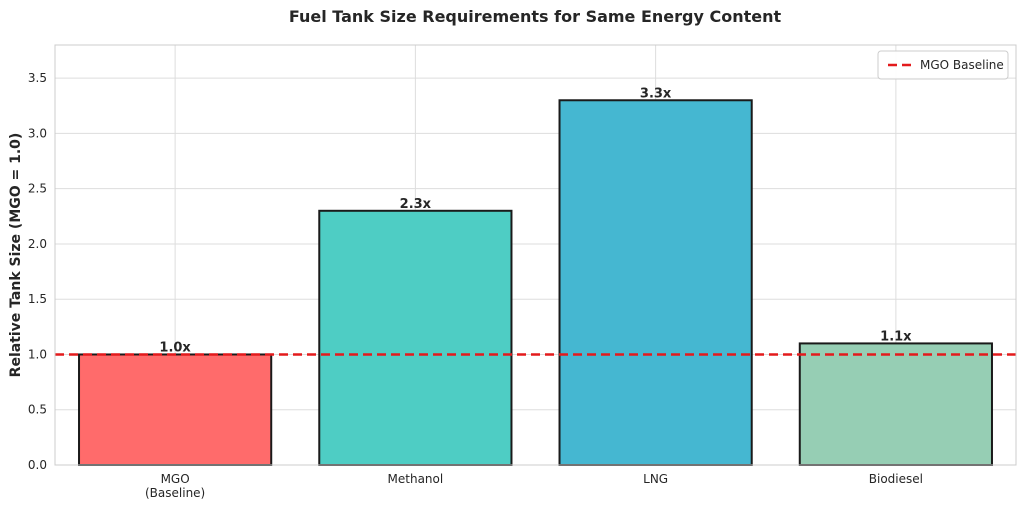 Image resolution: width=1024 pixels, height=508 pixels. I want to click on legend-box, so click(943, 65).